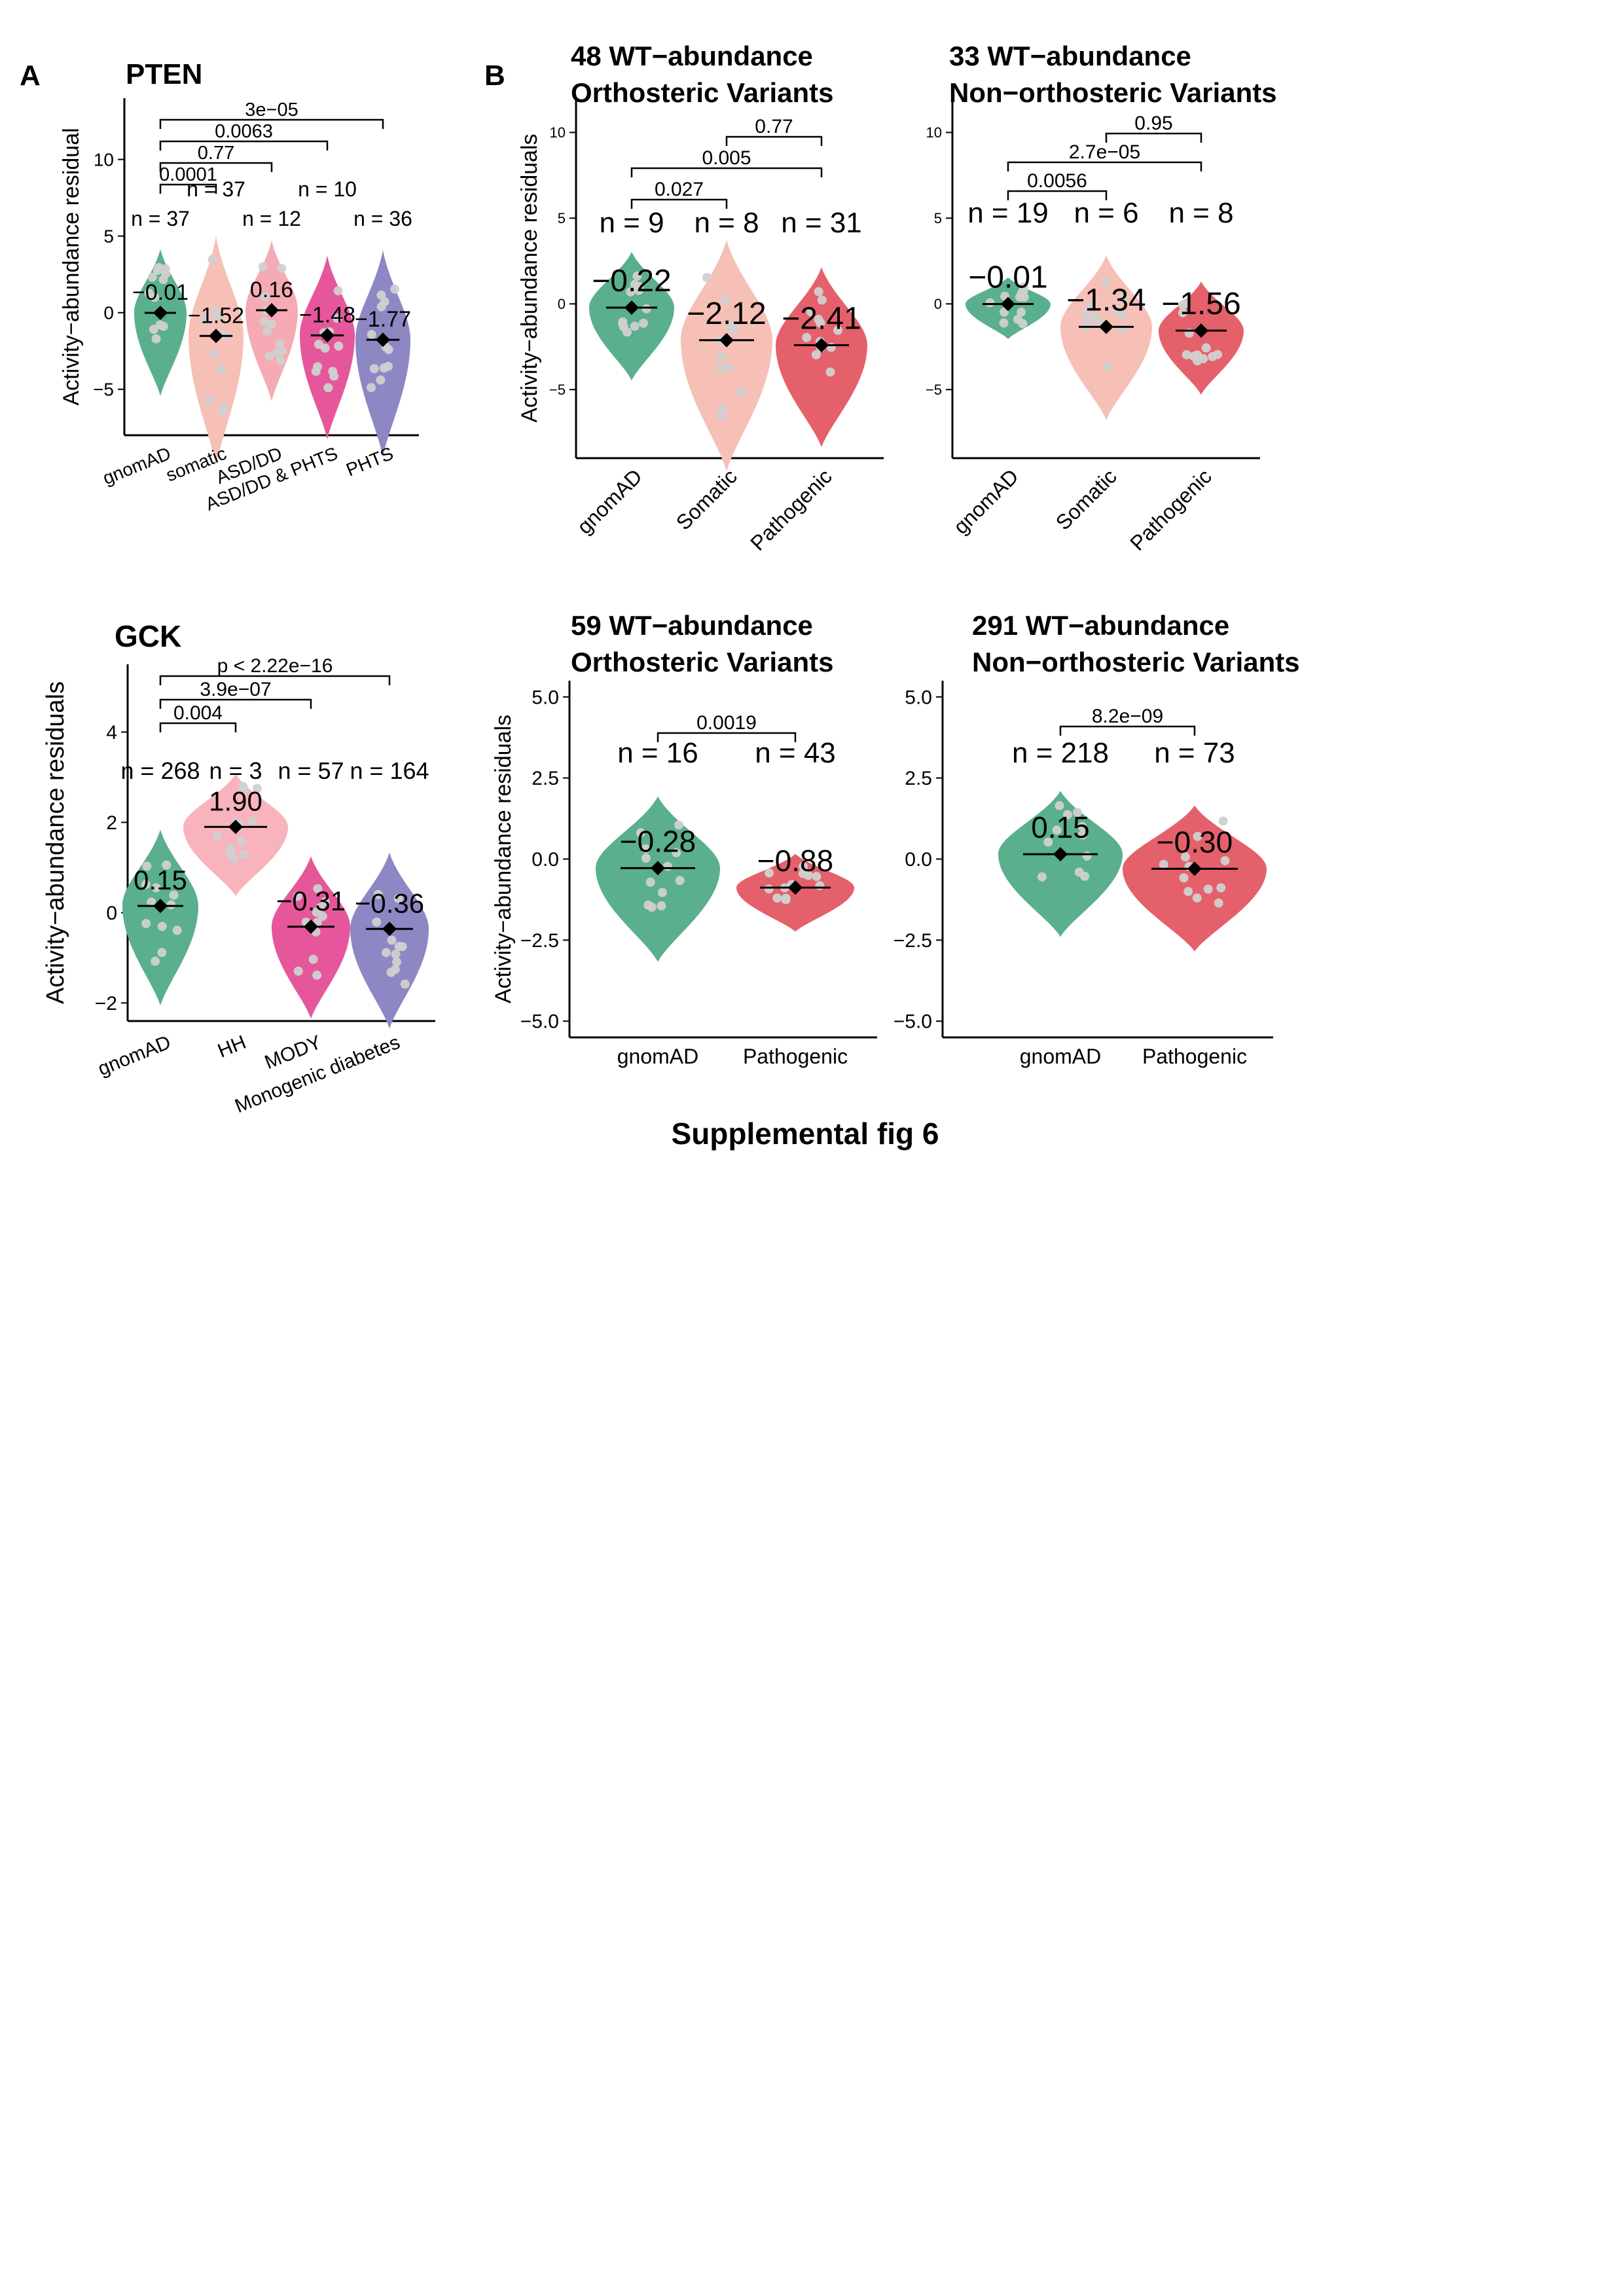  What do you see at coordinates (821, 223) in the screenshot?
I see `n-label: n = 31` at bounding box center [821, 223].